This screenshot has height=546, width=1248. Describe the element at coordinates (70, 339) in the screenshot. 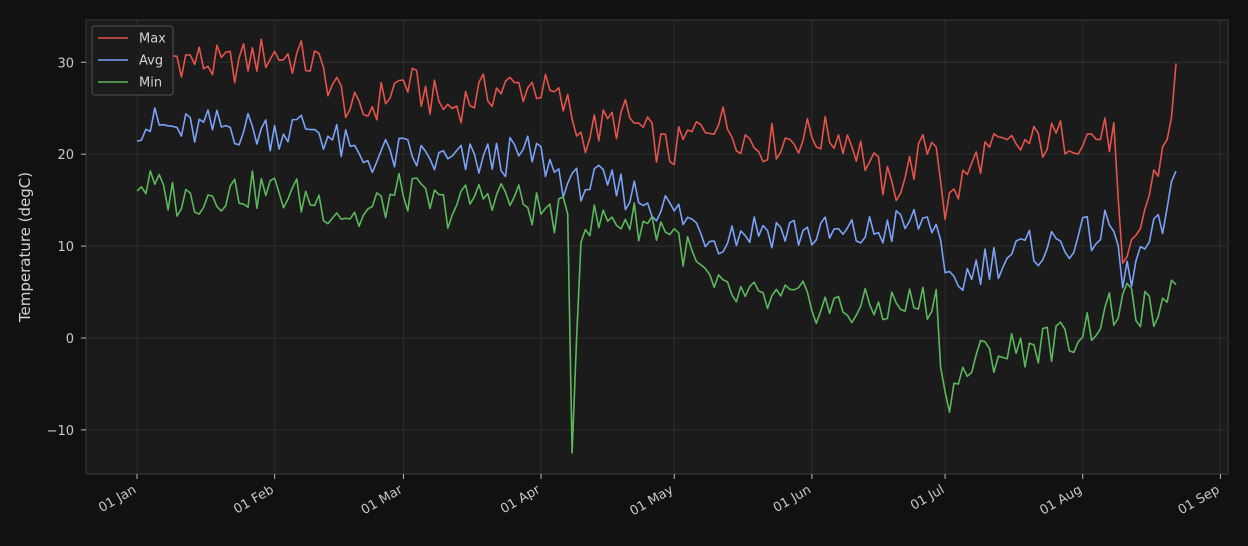

I see `y-tick-label: 0` at that location.